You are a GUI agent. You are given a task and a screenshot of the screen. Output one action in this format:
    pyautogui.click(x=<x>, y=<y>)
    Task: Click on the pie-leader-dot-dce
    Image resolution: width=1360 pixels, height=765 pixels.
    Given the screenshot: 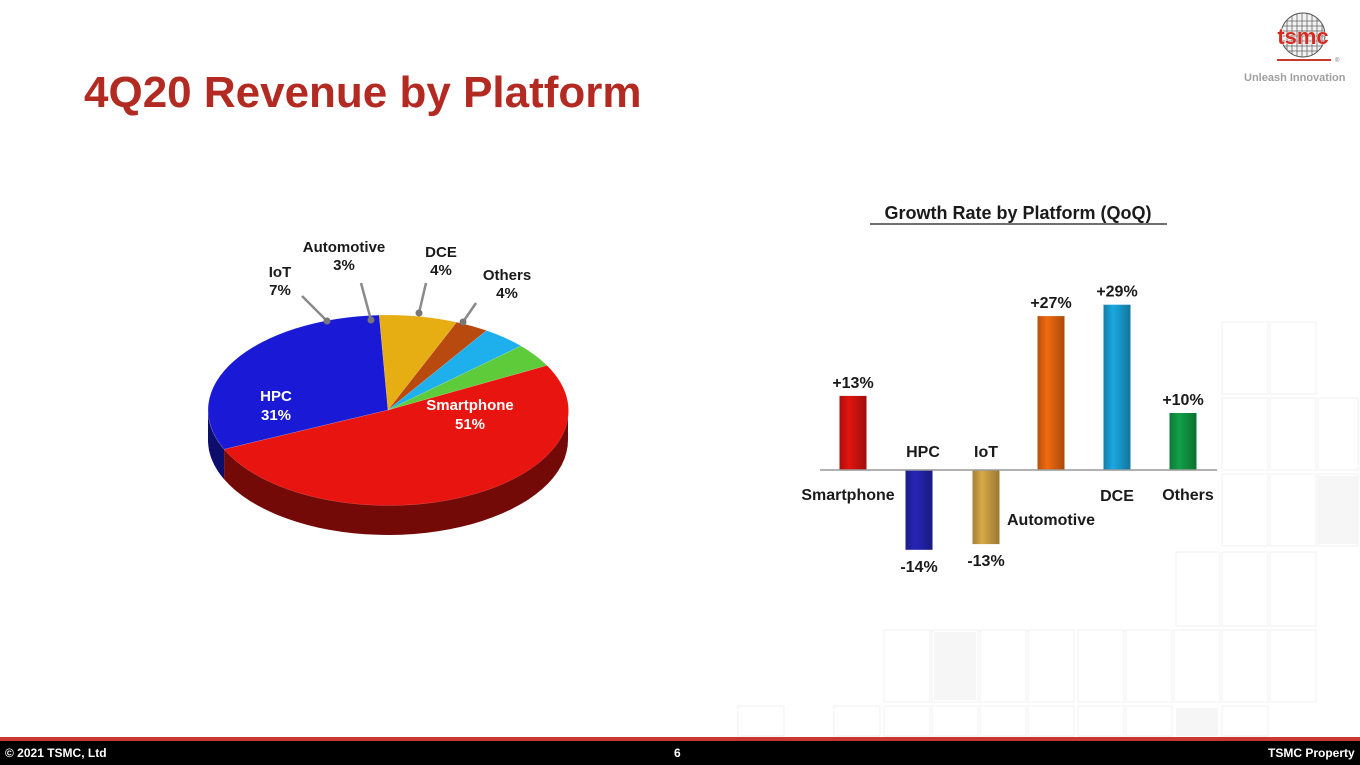 What is the action you would take?
    pyautogui.click(x=419, y=313)
    